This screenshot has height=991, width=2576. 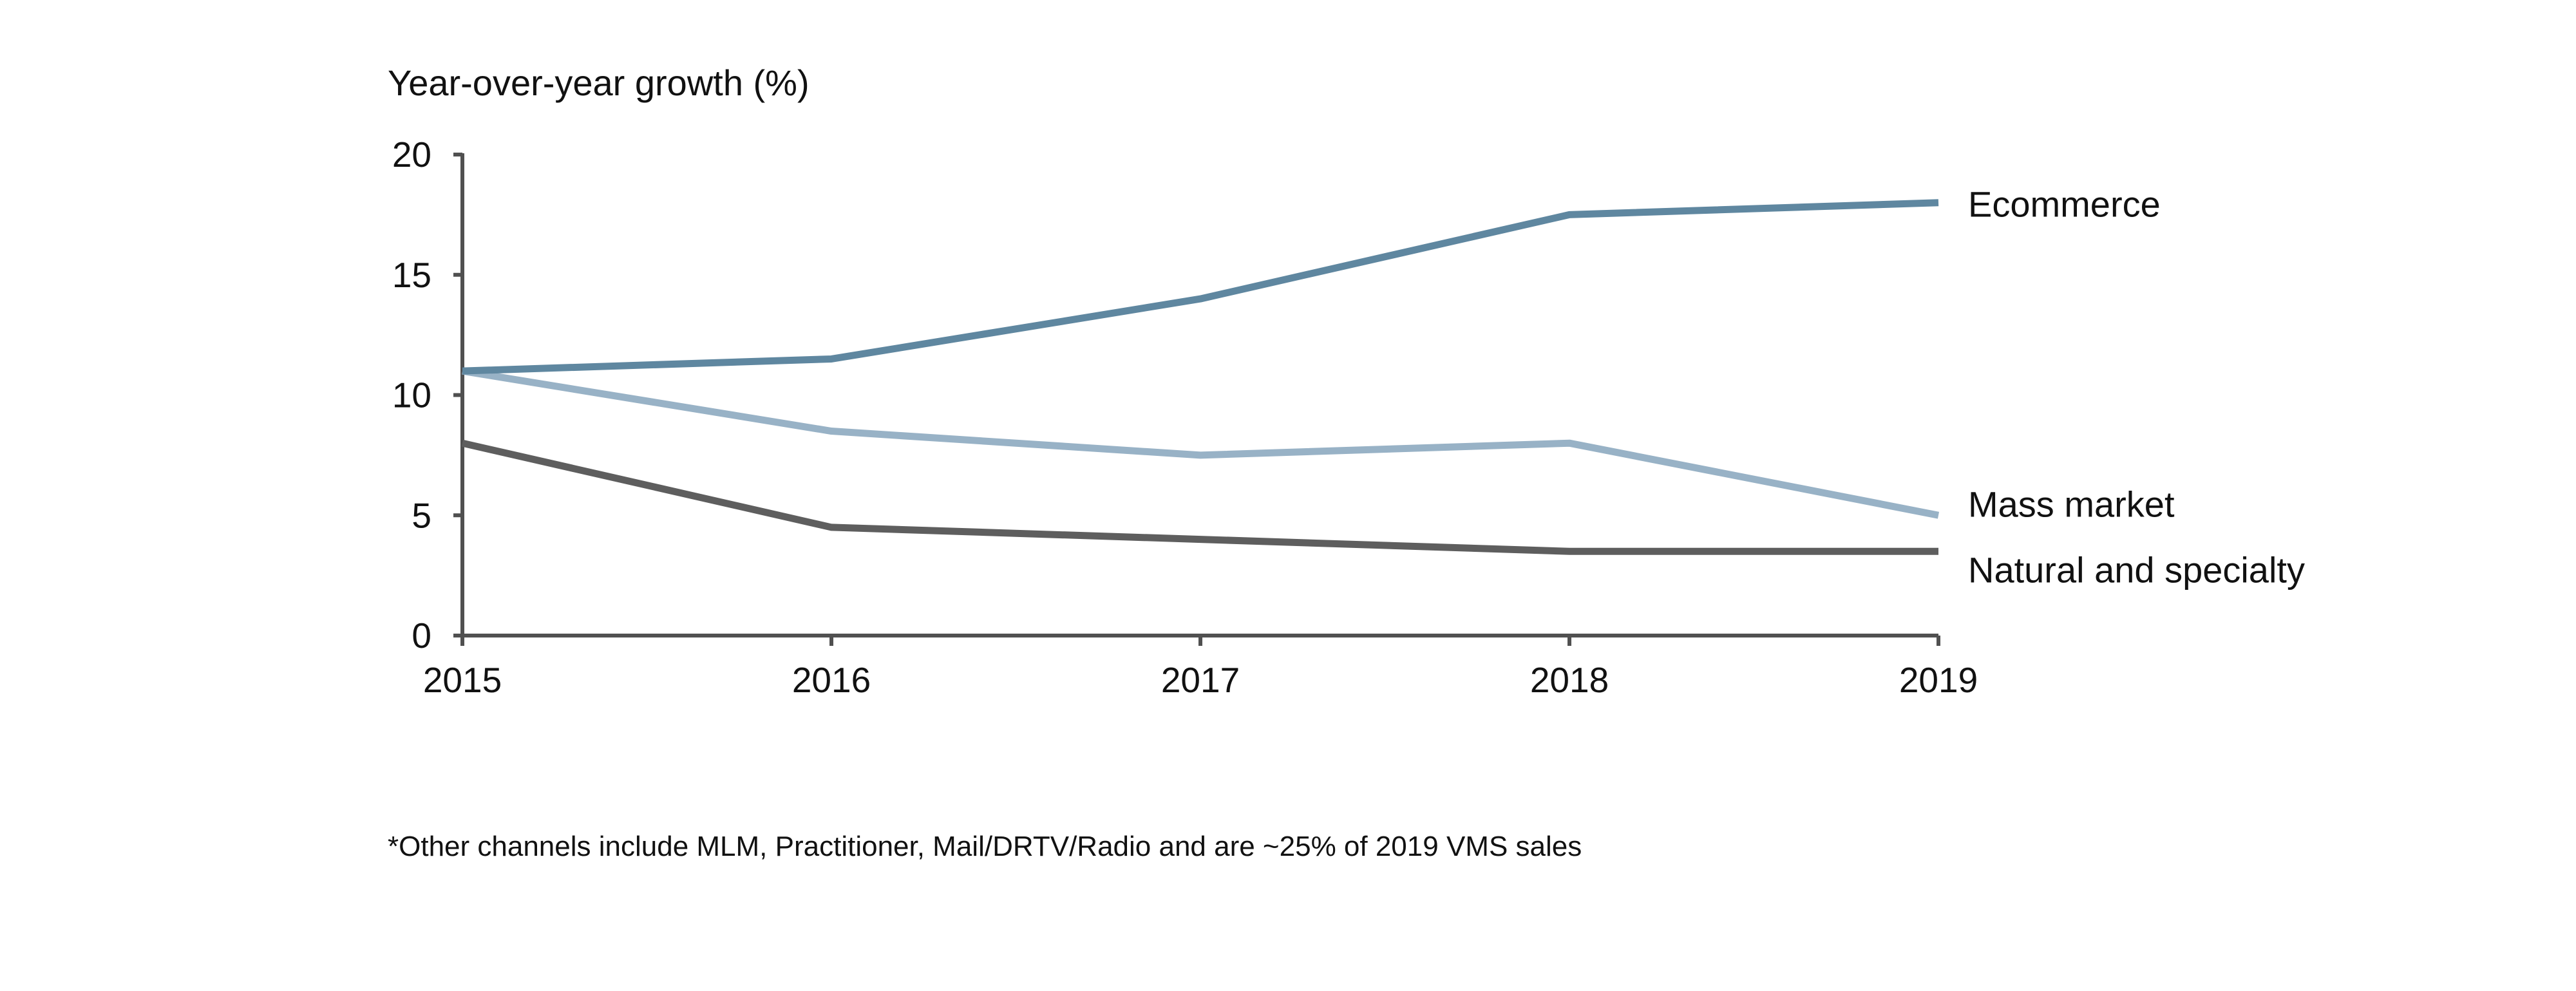 I want to click on y-tick-label: 20, so click(x=412, y=155).